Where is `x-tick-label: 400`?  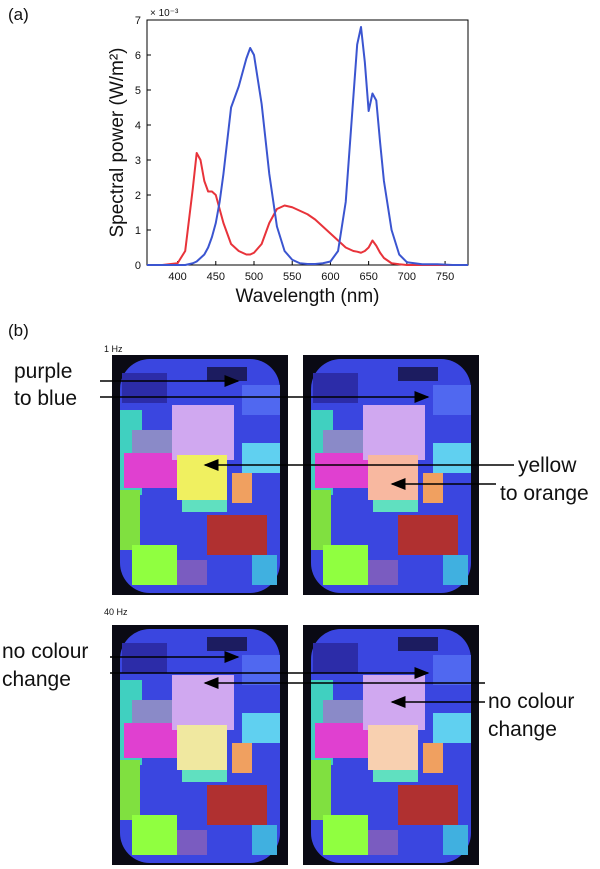 x-tick-label: 400 is located at coordinates (177, 277).